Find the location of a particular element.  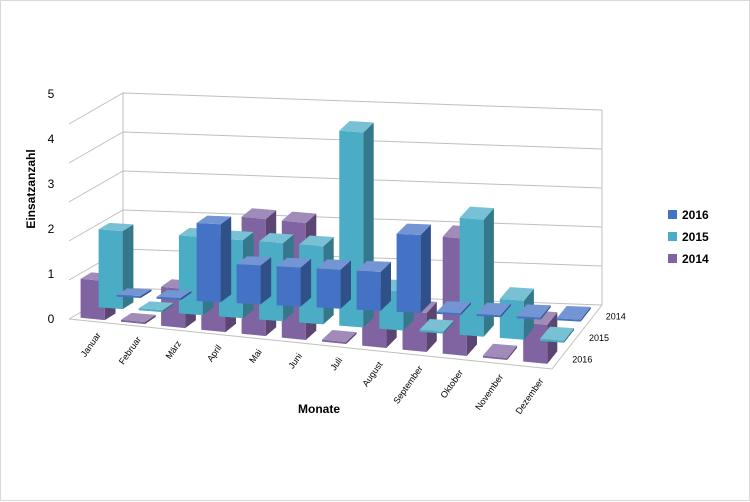

bar-2016-Mai is located at coordinates (294, 282).